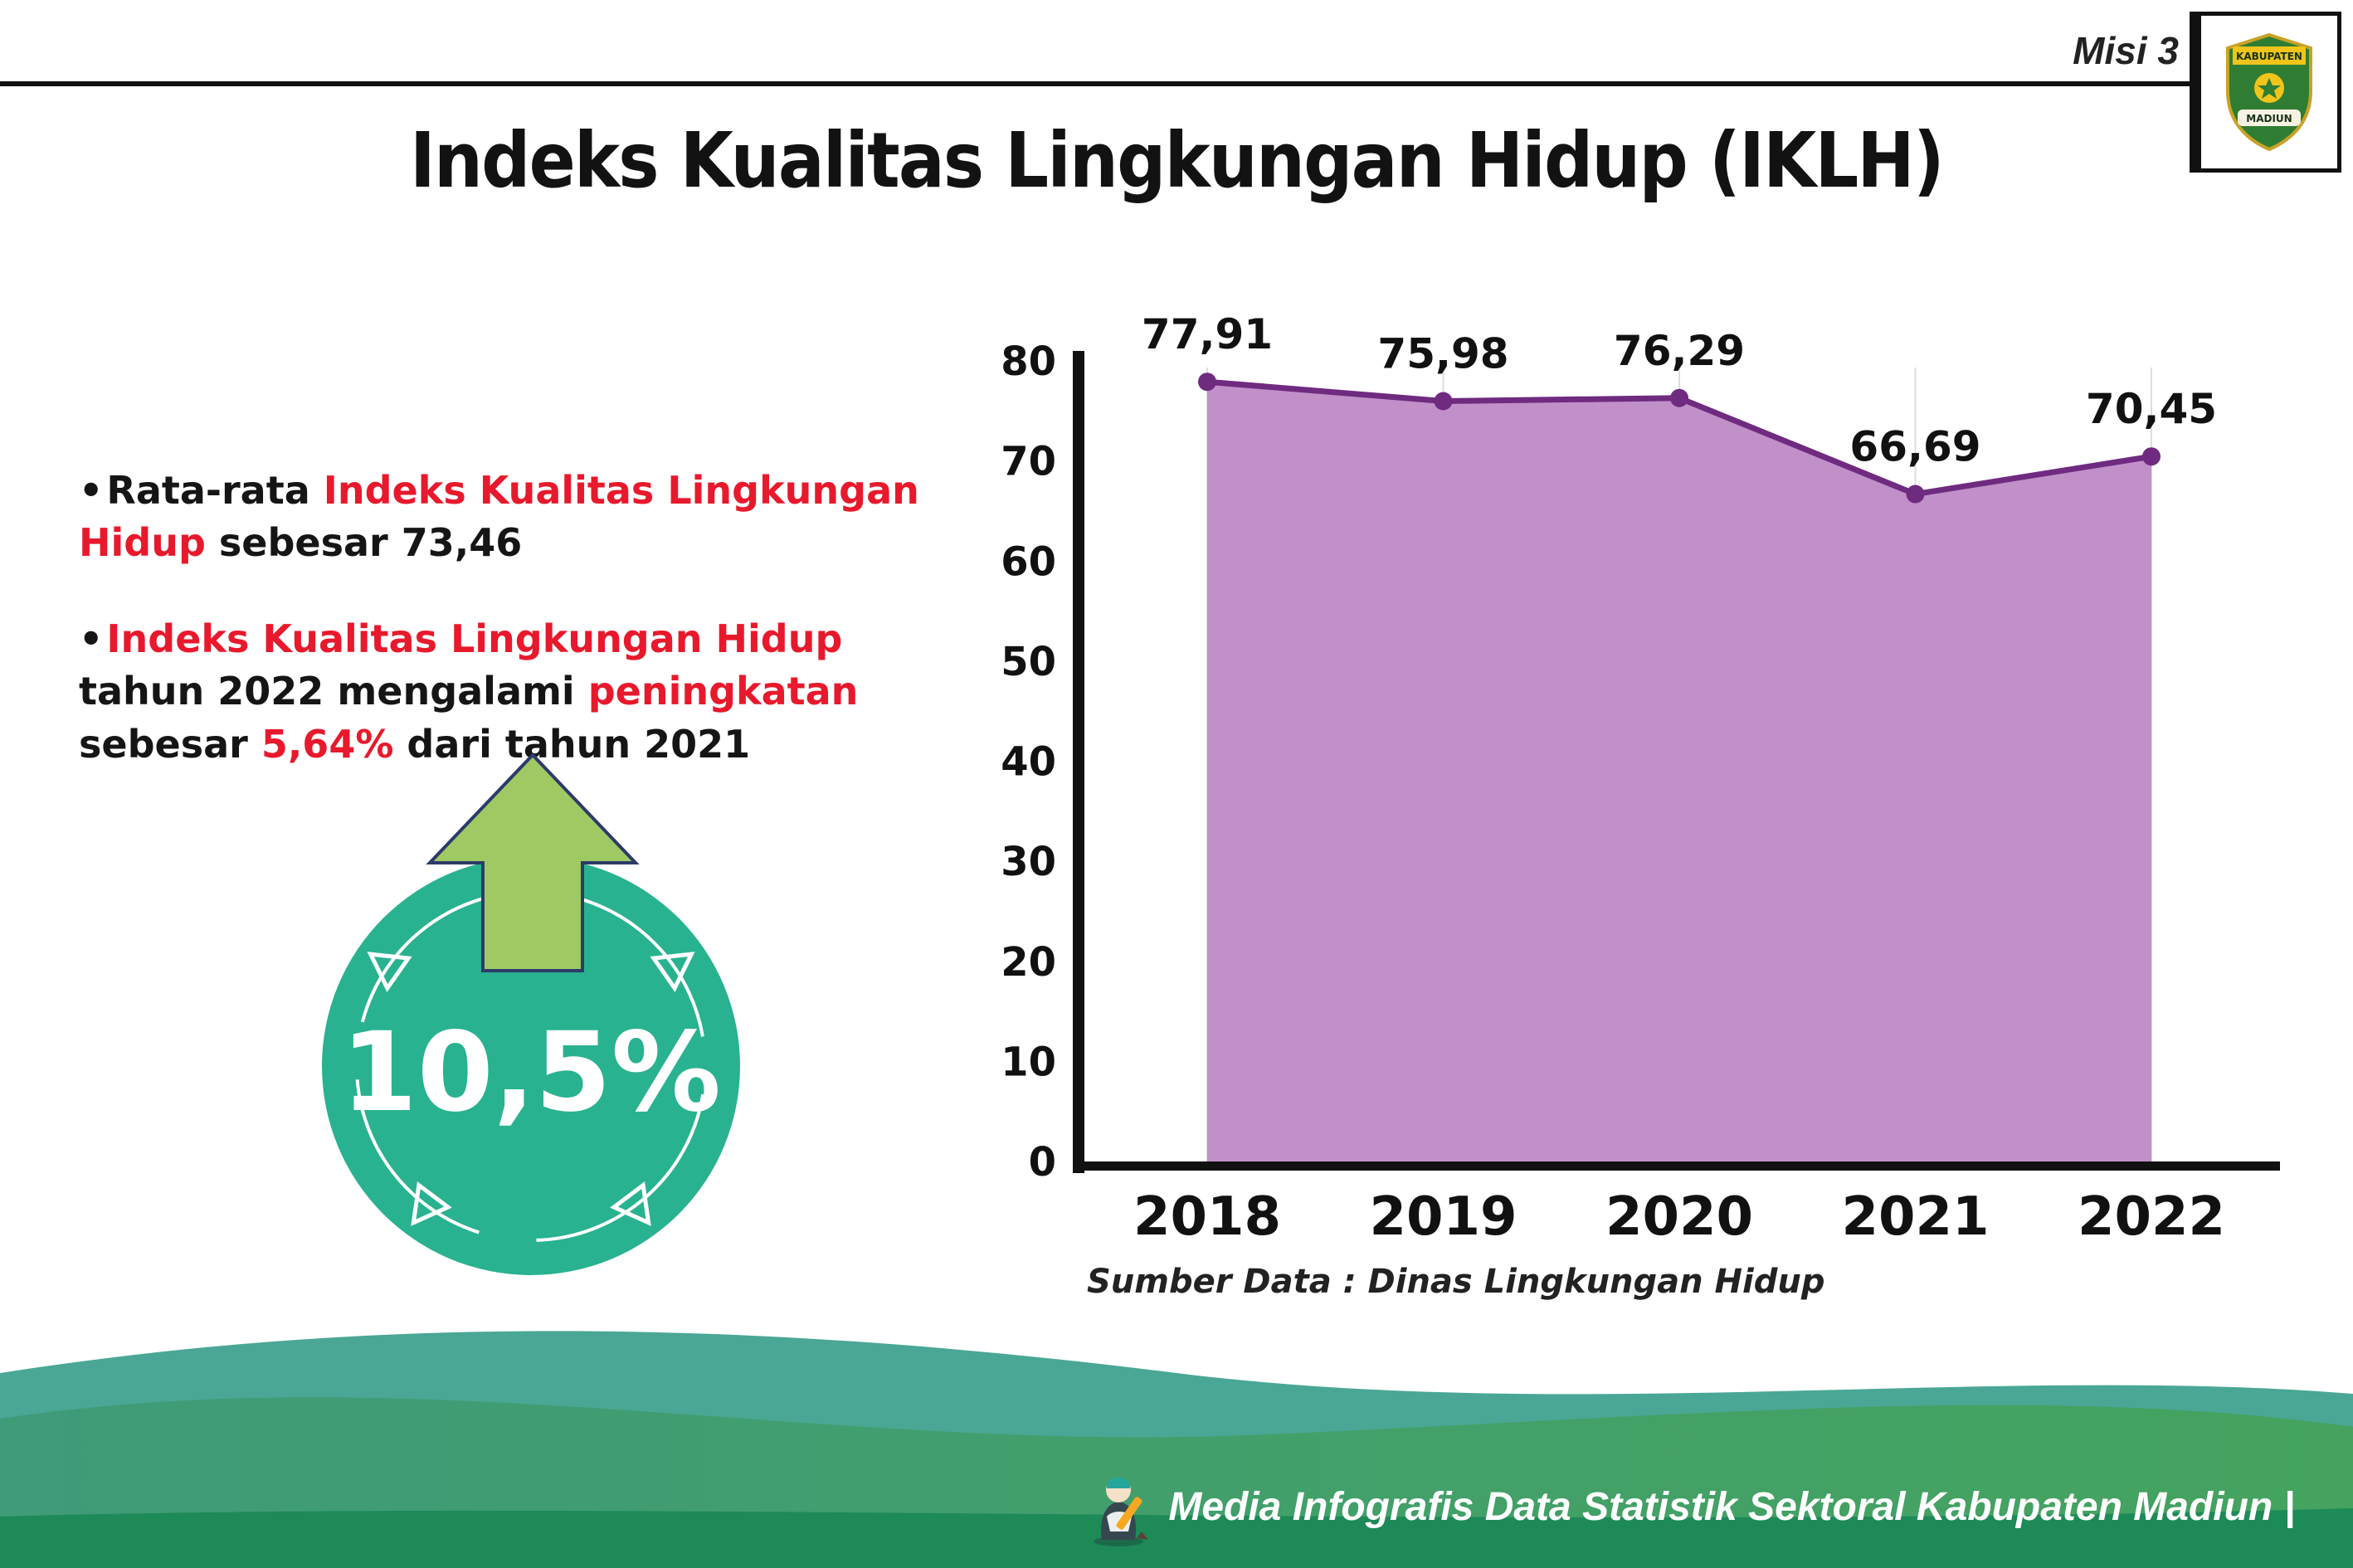 The image size is (2353, 1568). Describe the element at coordinates (1042, 1162) in the screenshot. I see `y-tick-label: 0` at that location.